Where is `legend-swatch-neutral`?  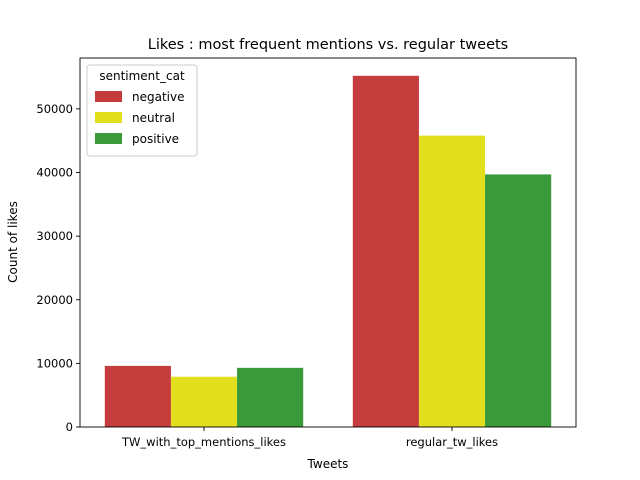
legend-swatch-neutral is located at coordinates (108, 117).